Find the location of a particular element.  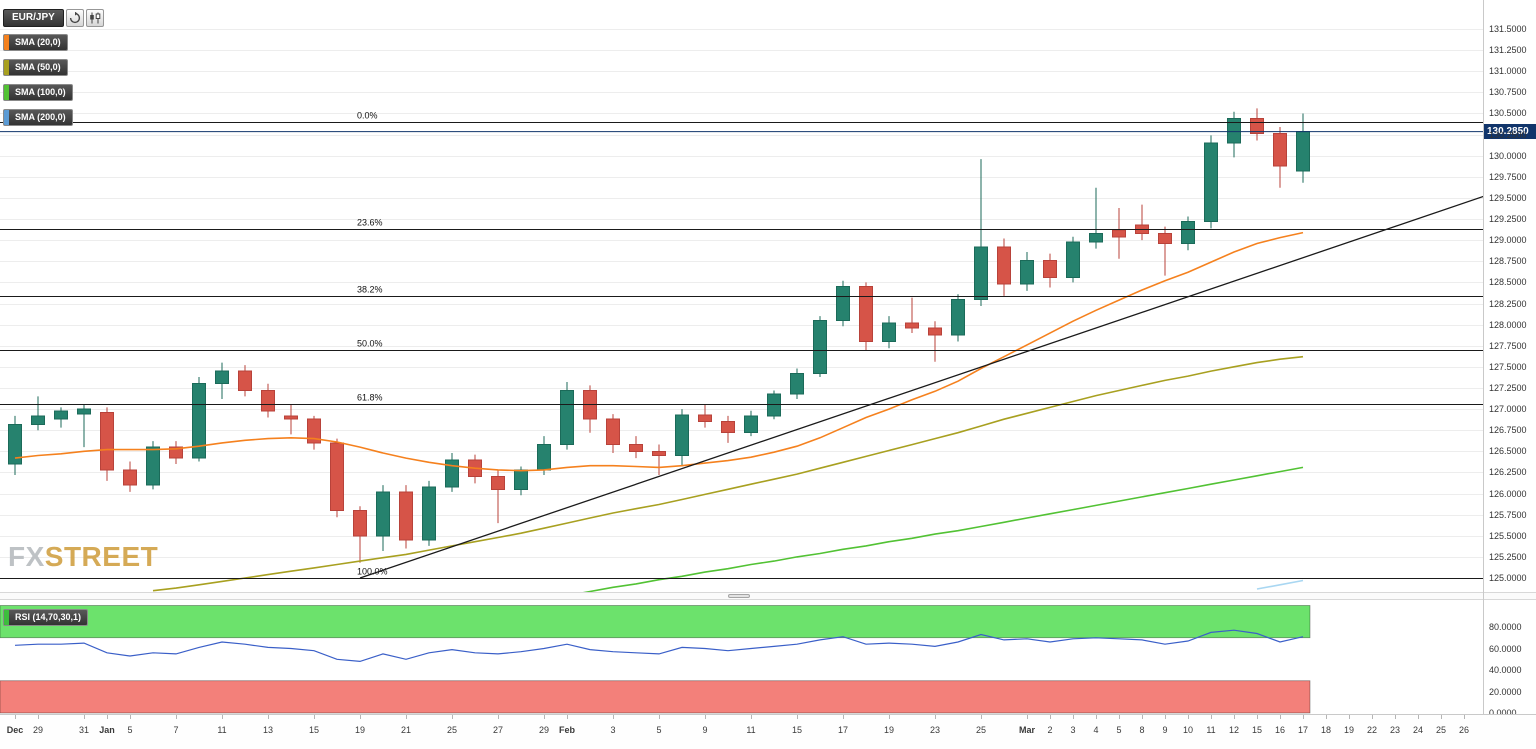

legend-item-label: SMA (20,0) is located at coordinates (38, 42).